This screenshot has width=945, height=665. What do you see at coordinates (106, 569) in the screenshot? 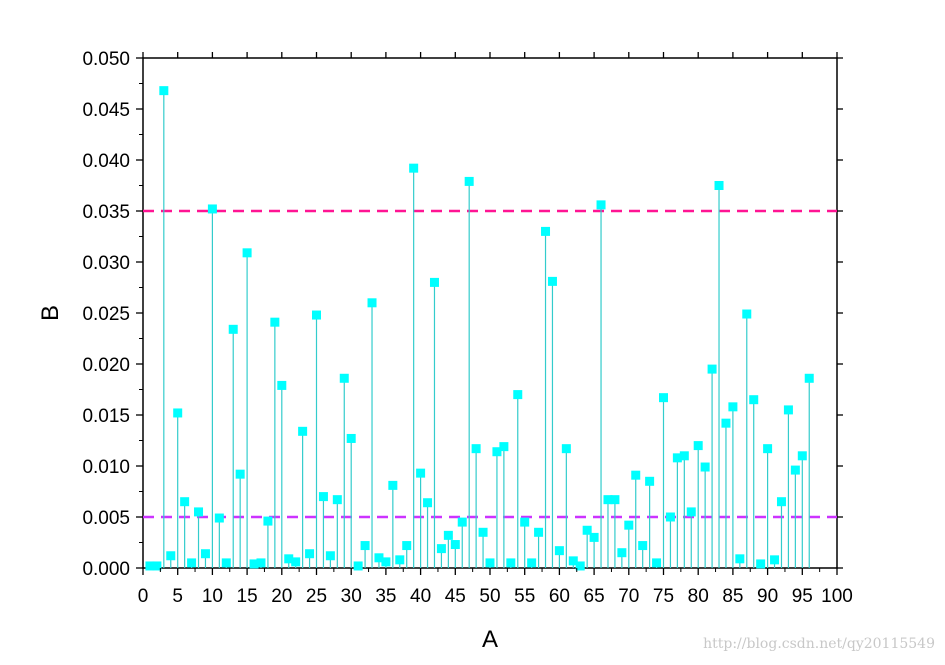
I see `y-tick-label: 0.000` at bounding box center [106, 569].